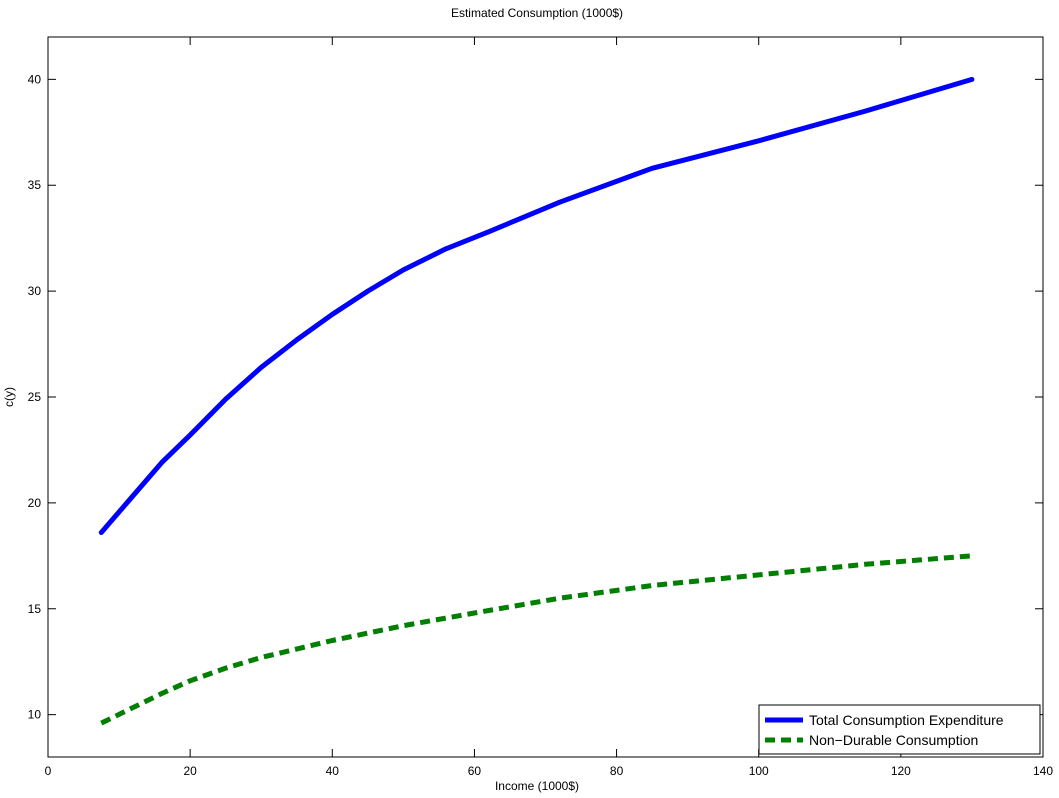  I want to click on chart-title: Estimated Consumption (1000$), so click(537, 13).